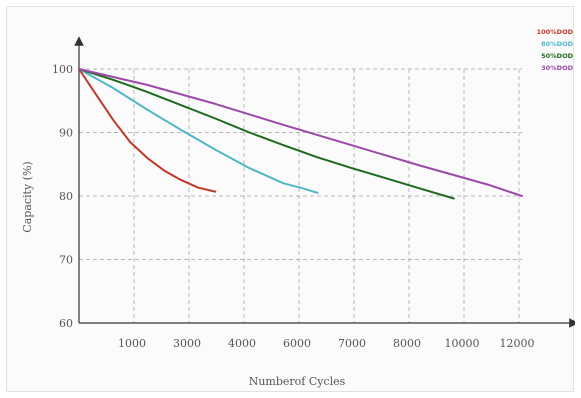  I want to click on x-axis-title: Numberof Cycles, so click(297, 381).